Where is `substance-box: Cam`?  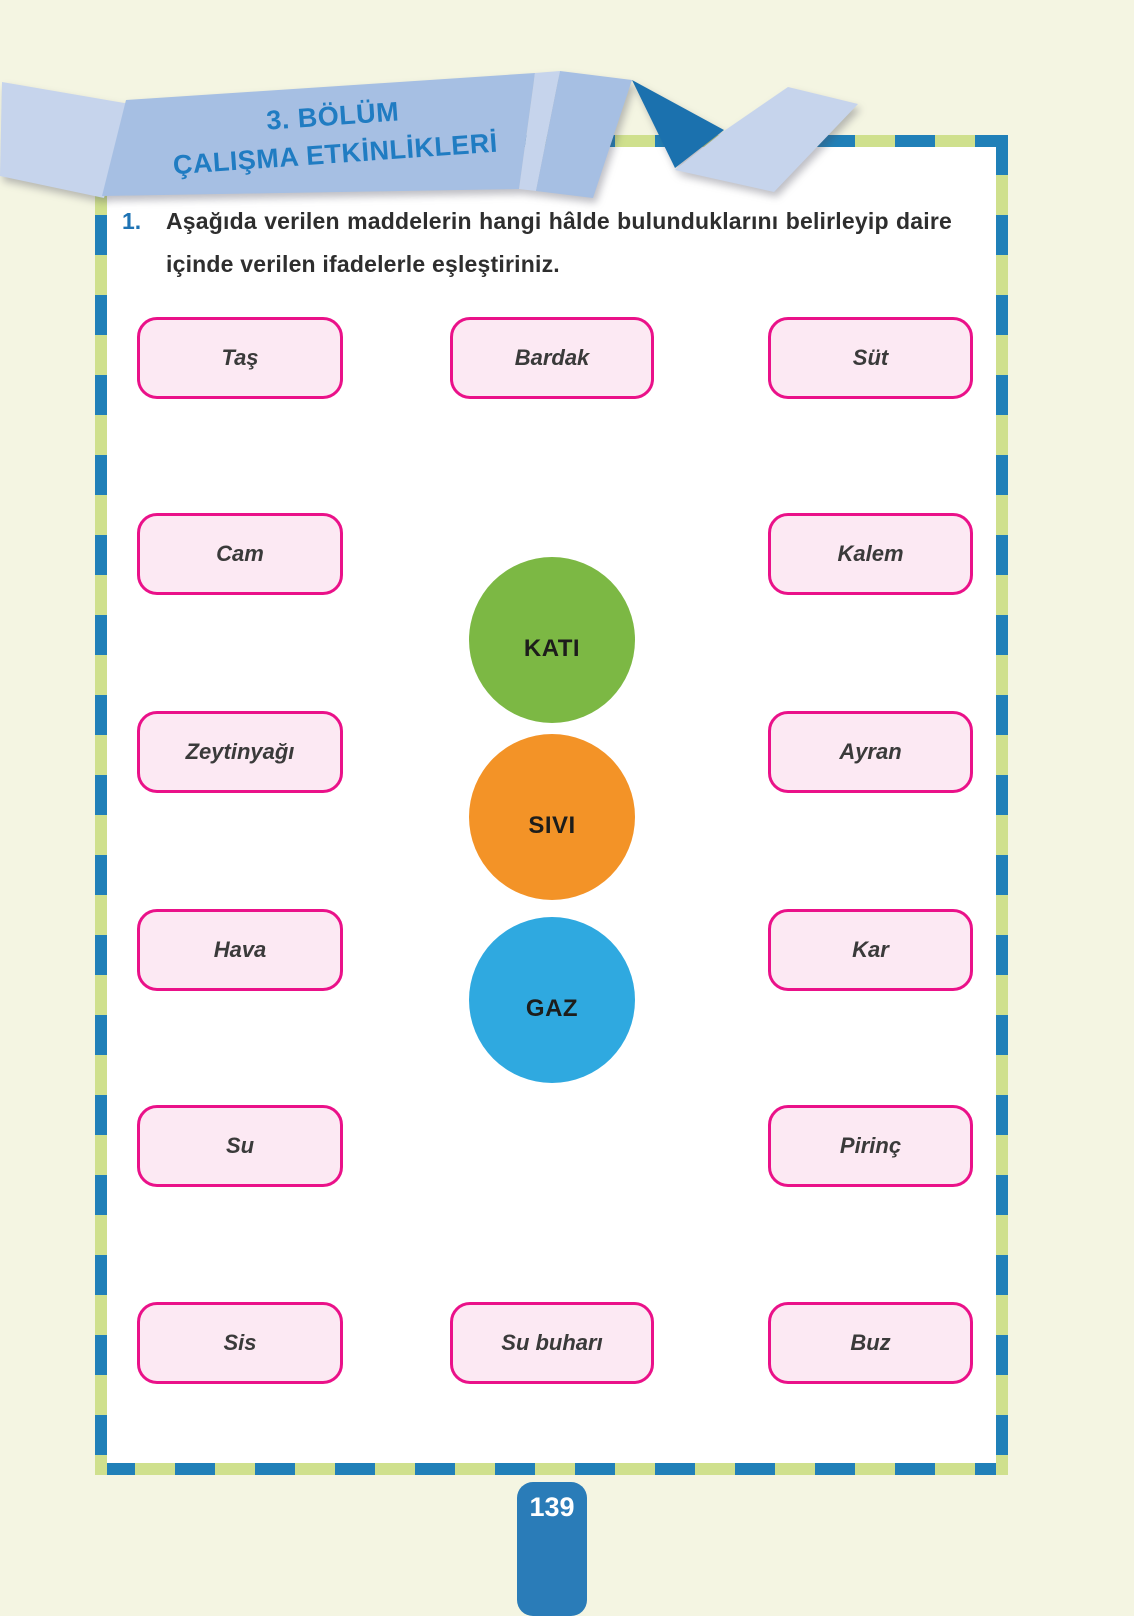 substance-box: Cam is located at coordinates (240, 554).